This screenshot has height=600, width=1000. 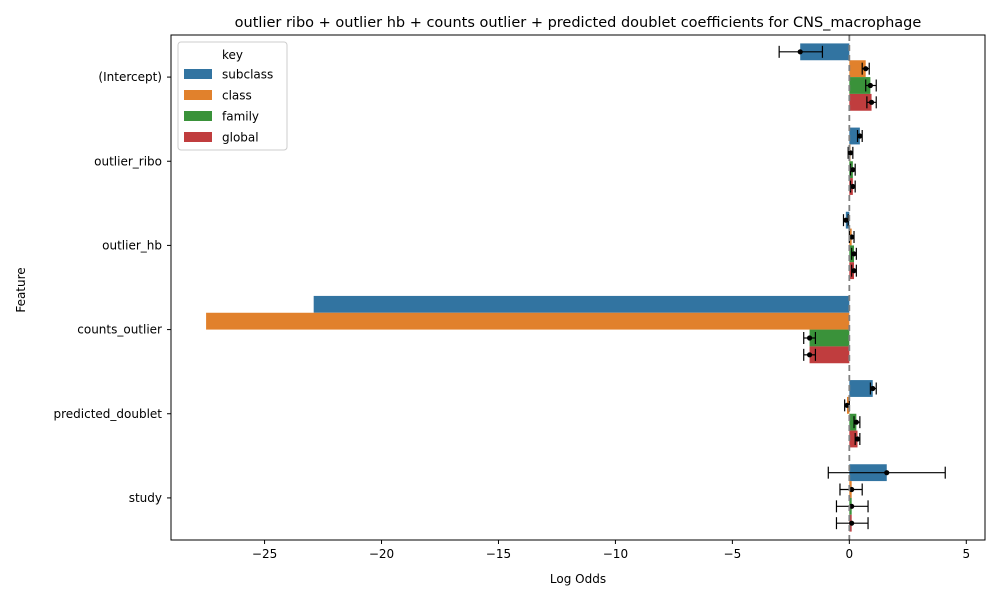 I want to click on y-tick-label: (Intercept), so click(x=130, y=77).